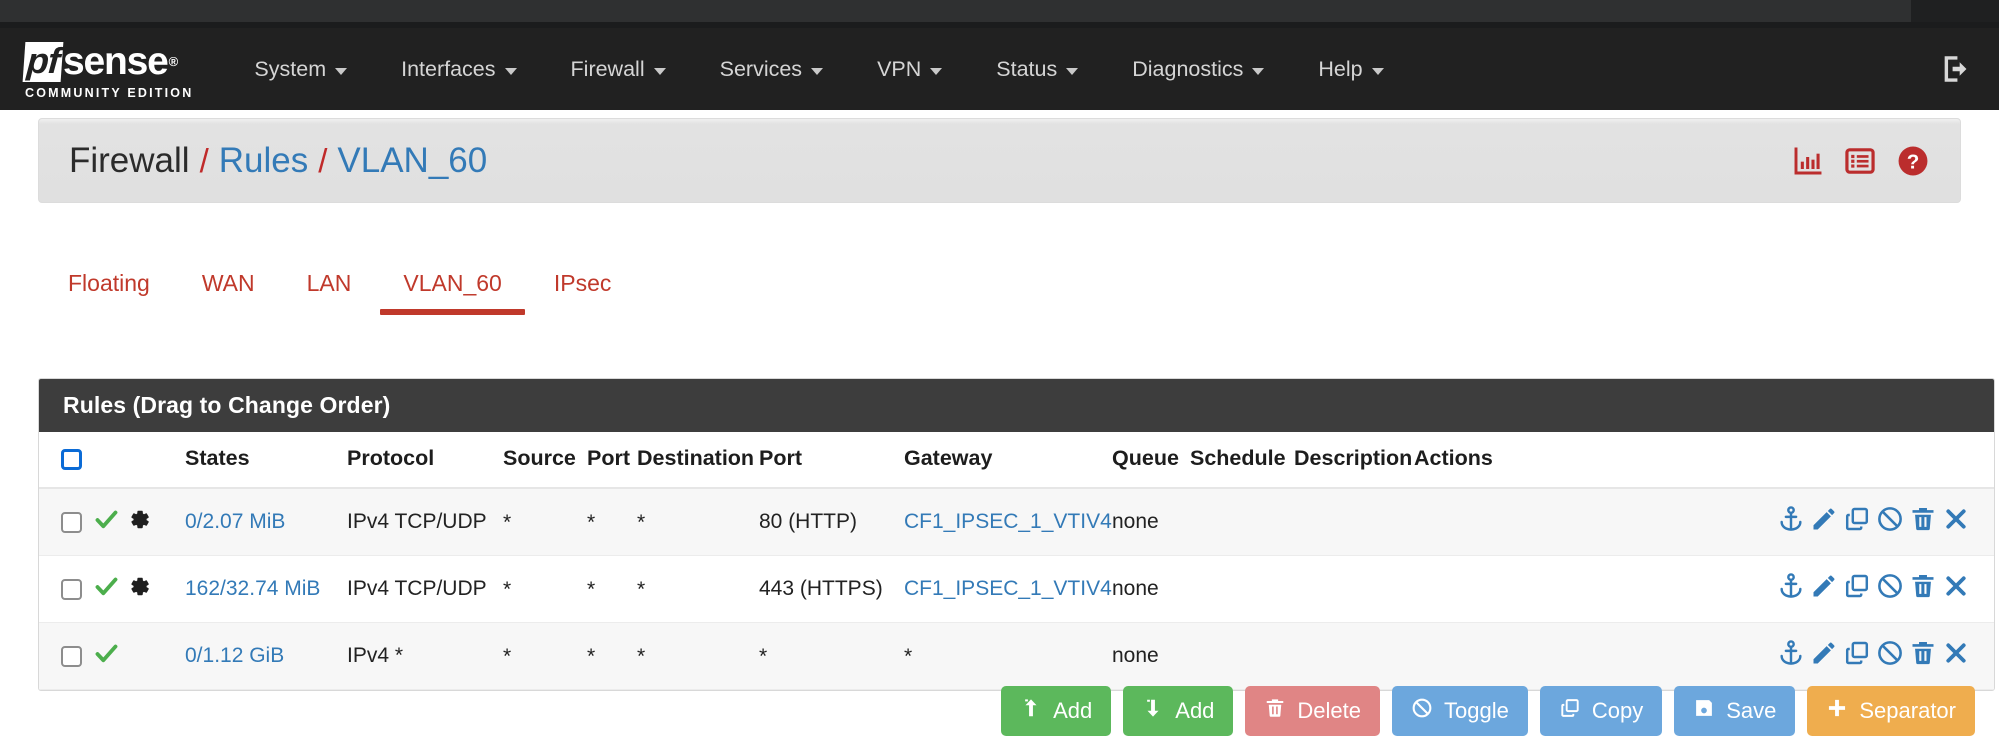  I want to click on row-actions-cell, so click(1704, 656).